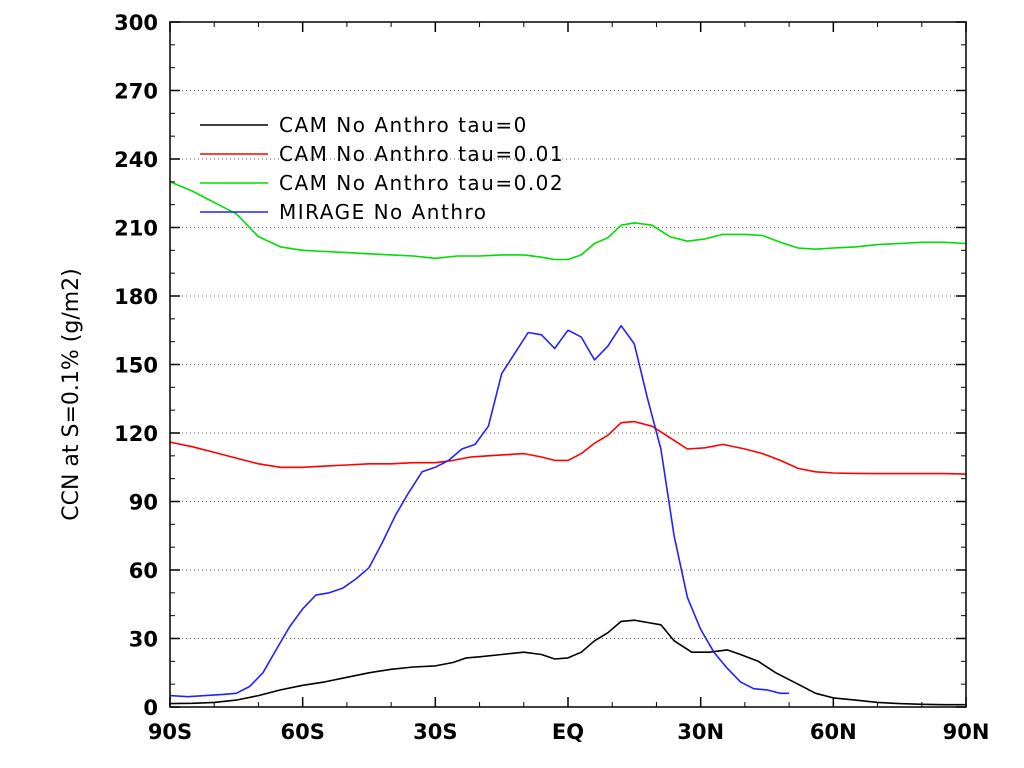  What do you see at coordinates (421, 154) in the screenshot?
I see `legend-label: CAM No Anthro tau=0.01` at bounding box center [421, 154].